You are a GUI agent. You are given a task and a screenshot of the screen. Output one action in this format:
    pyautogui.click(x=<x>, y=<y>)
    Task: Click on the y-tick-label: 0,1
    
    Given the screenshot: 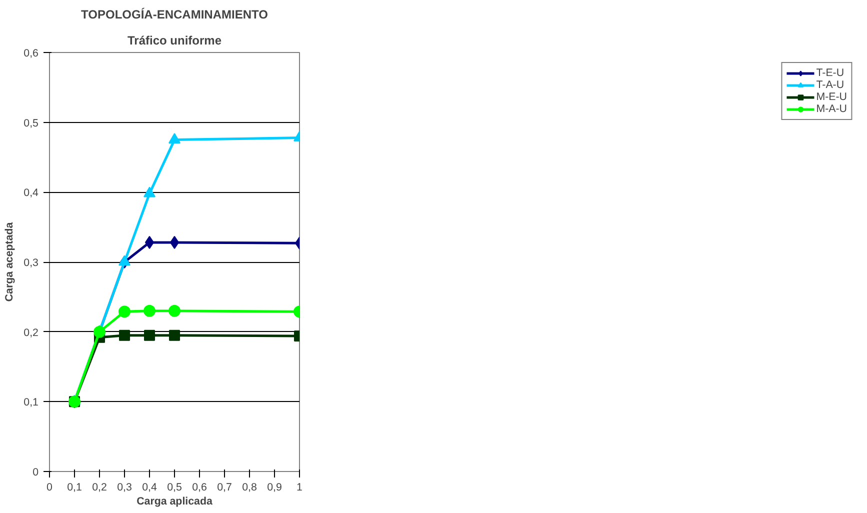 What is the action you would take?
    pyautogui.click(x=31, y=402)
    